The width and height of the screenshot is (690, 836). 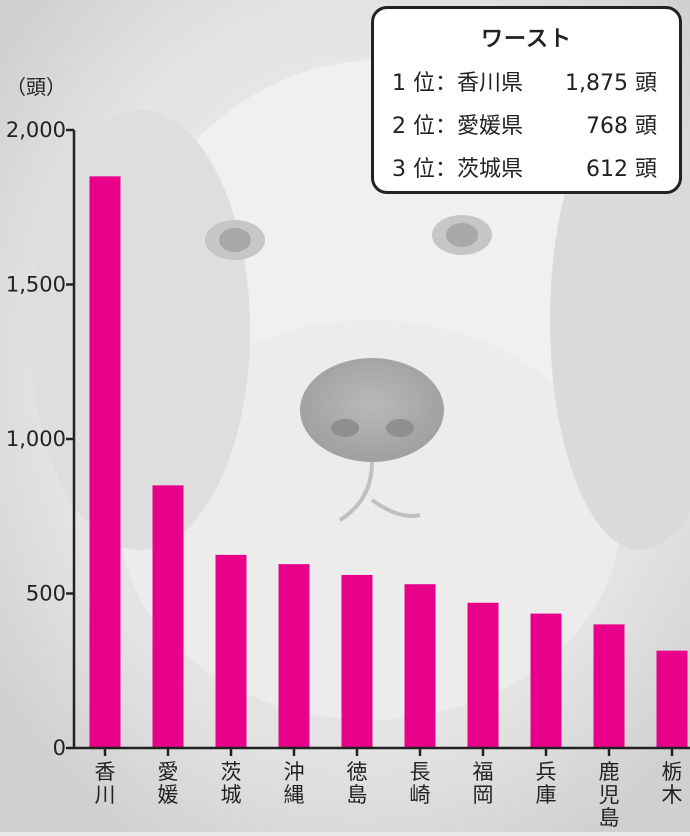 What do you see at coordinates (36, 87) in the screenshot?
I see `y-axis-unit-label: （頭）` at bounding box center [36, 87].